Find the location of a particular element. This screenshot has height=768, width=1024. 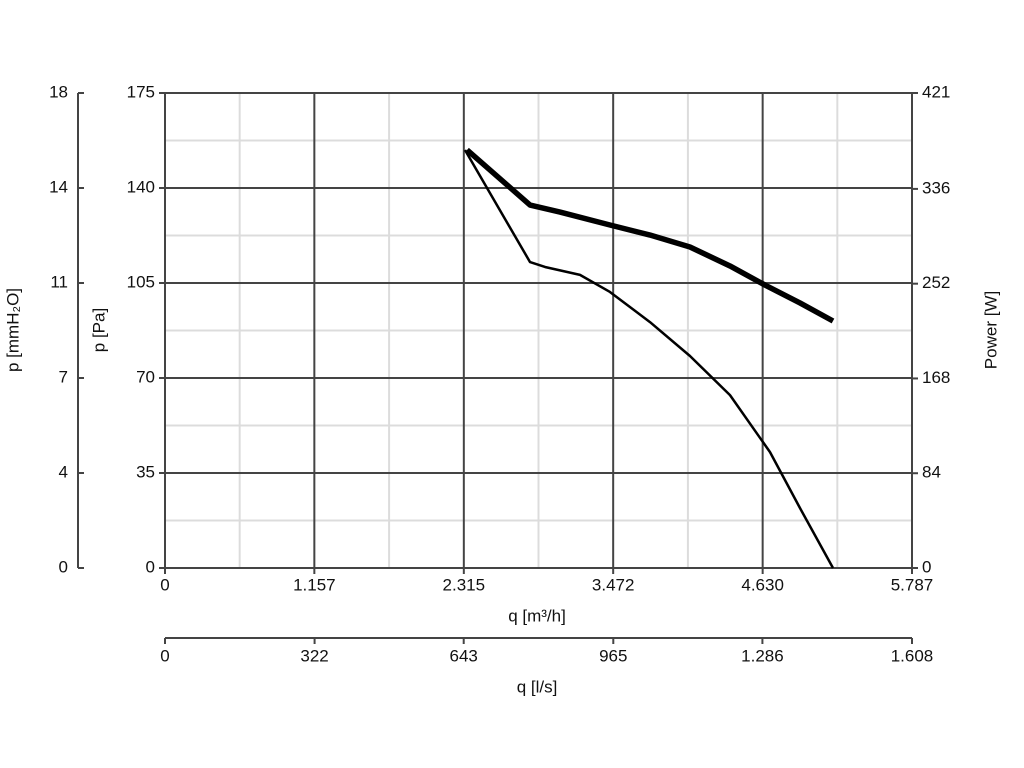

x2-tick-label: 0 is located at coordinates (164, 655).